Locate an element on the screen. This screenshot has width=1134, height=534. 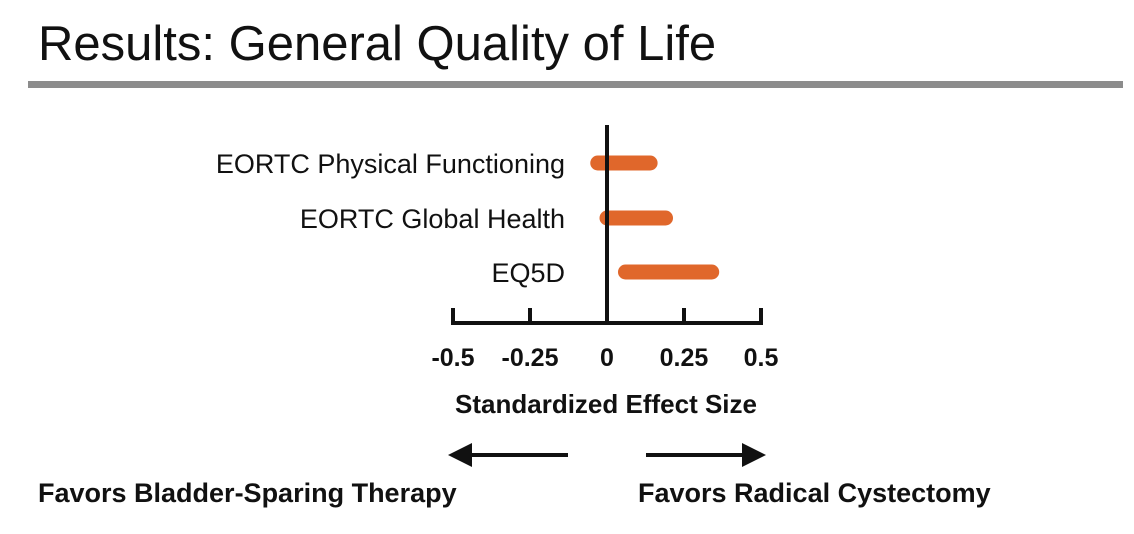
x-tick-label-1: -0.25 is located at coordinates (530, 358).